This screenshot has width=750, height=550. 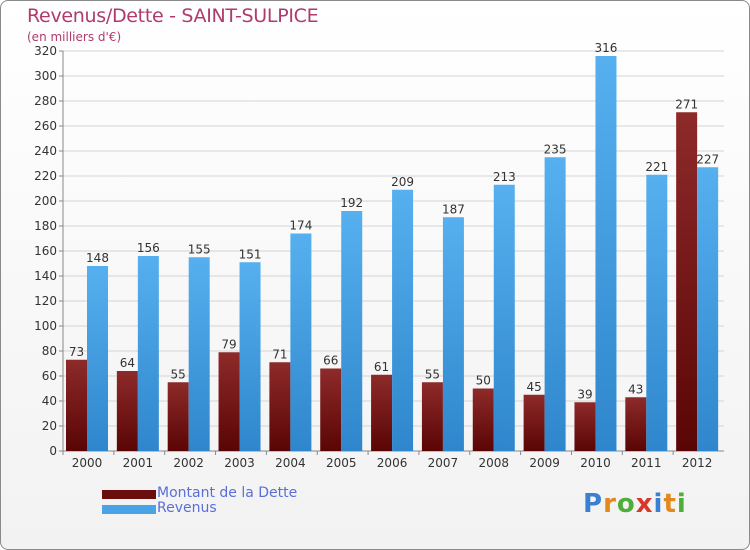 I want to click on y-tick-label: 0, so click(x=53, y=451).